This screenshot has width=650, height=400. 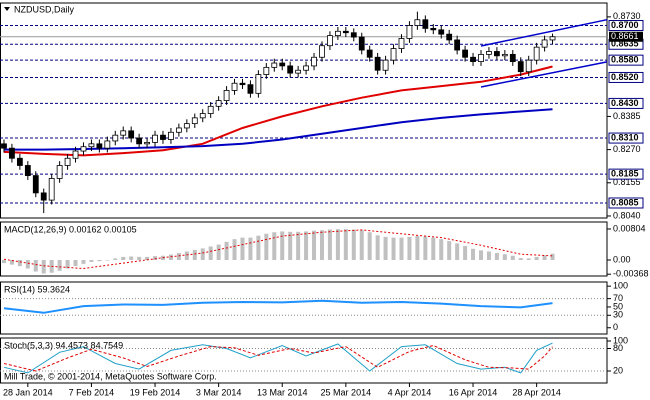 I want to click on level-label: 0.8700, so click(x=625, y=25).